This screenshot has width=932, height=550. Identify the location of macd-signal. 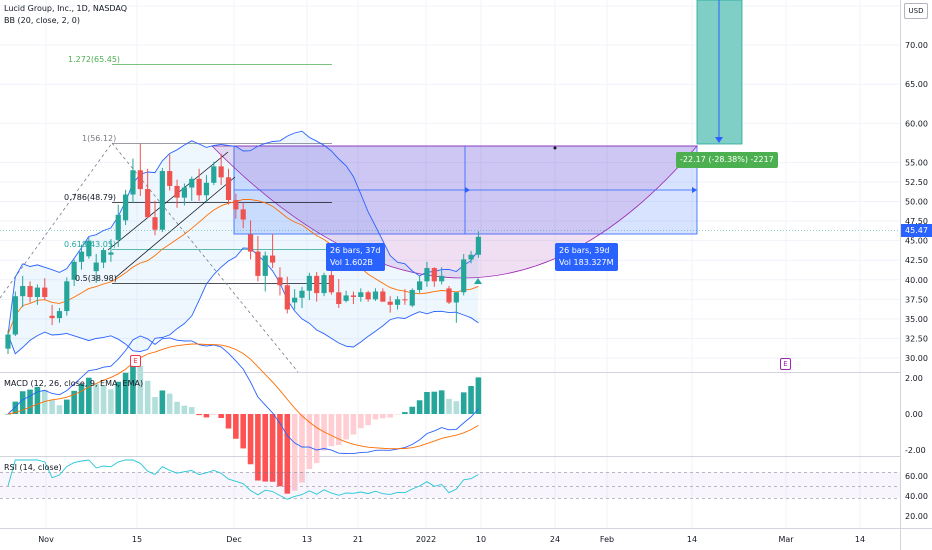
(243, 396).